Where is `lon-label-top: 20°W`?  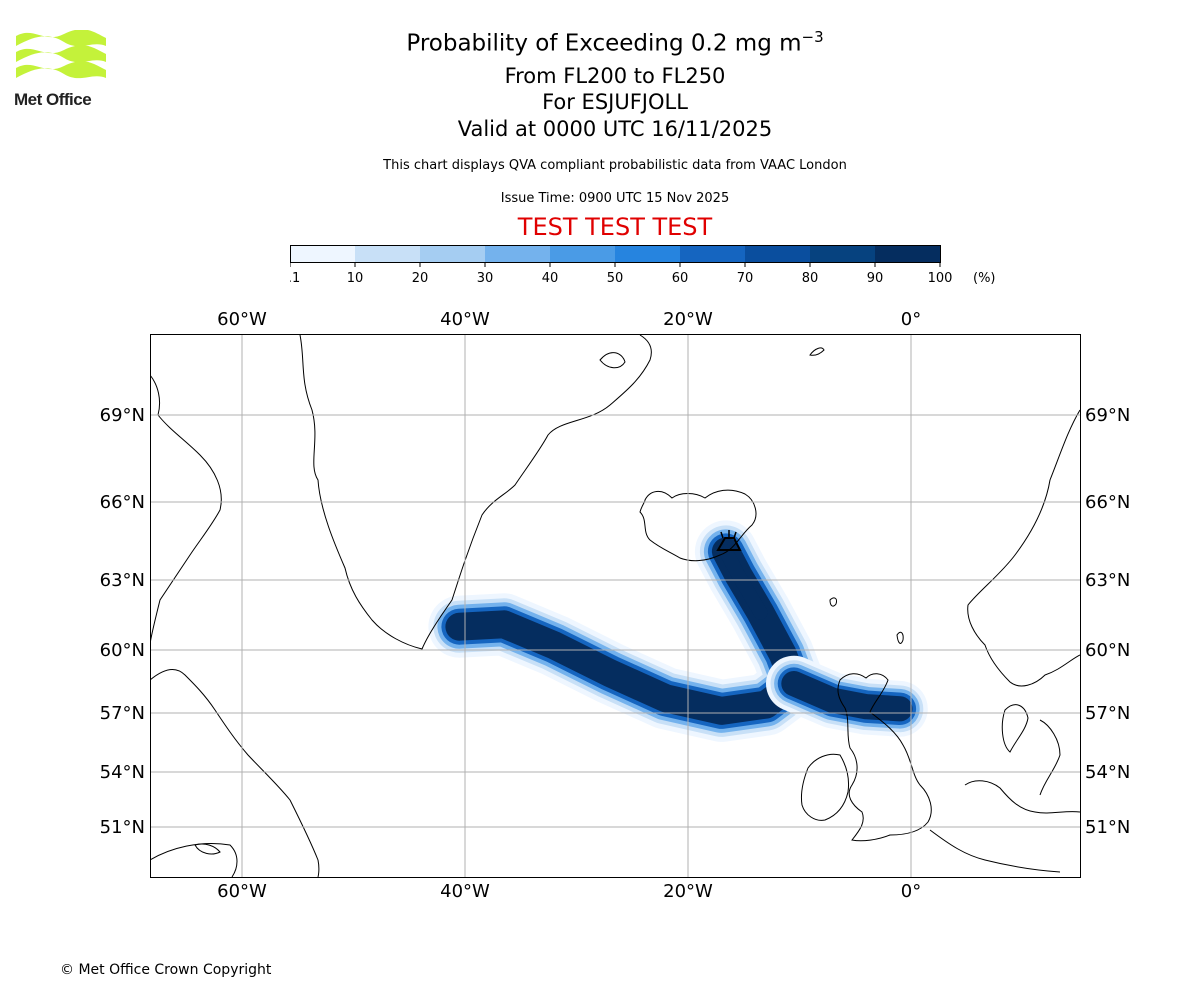 lon-label-top: 20°W is located at coordinates (688, 319).